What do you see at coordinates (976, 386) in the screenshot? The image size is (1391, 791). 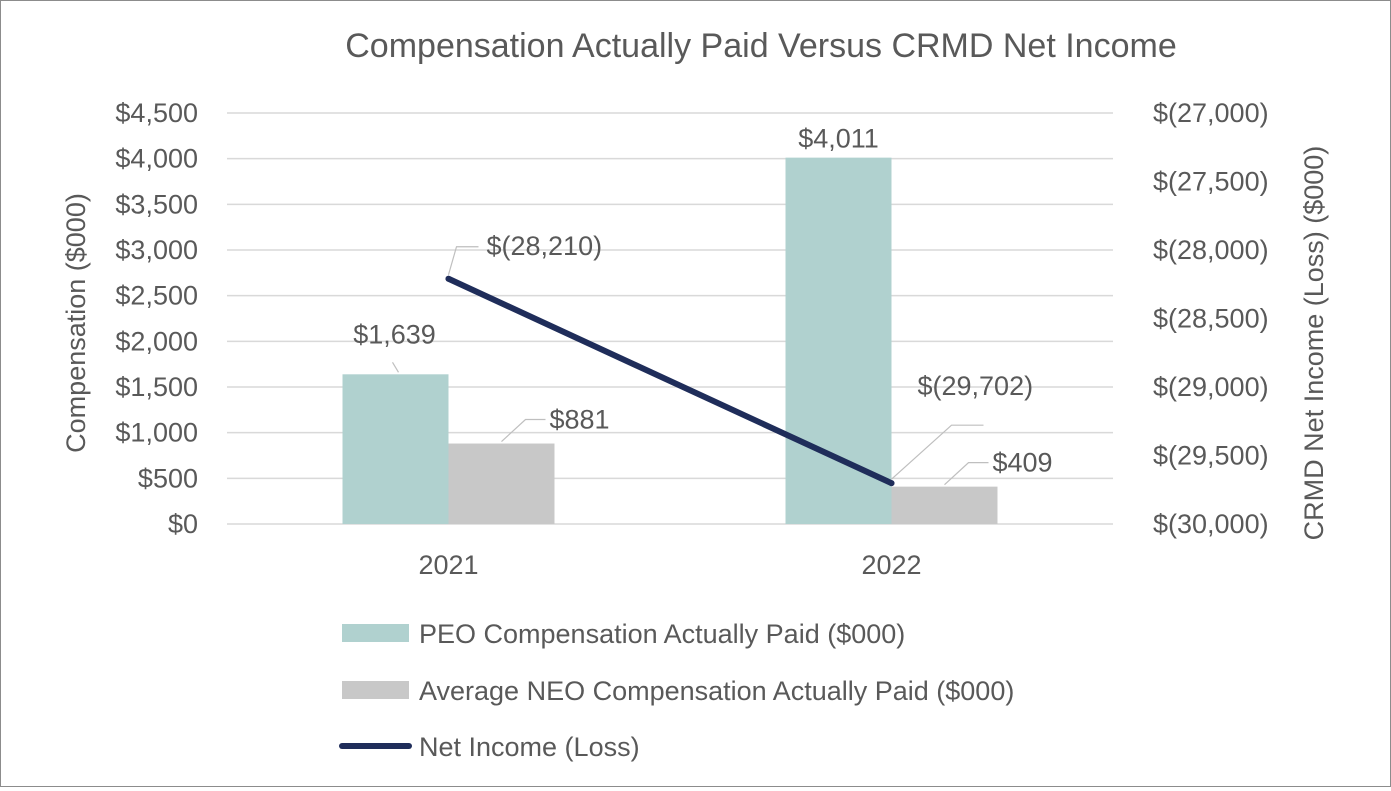 I see `data-label: $(29,702)` at bounding box center [976, 386].